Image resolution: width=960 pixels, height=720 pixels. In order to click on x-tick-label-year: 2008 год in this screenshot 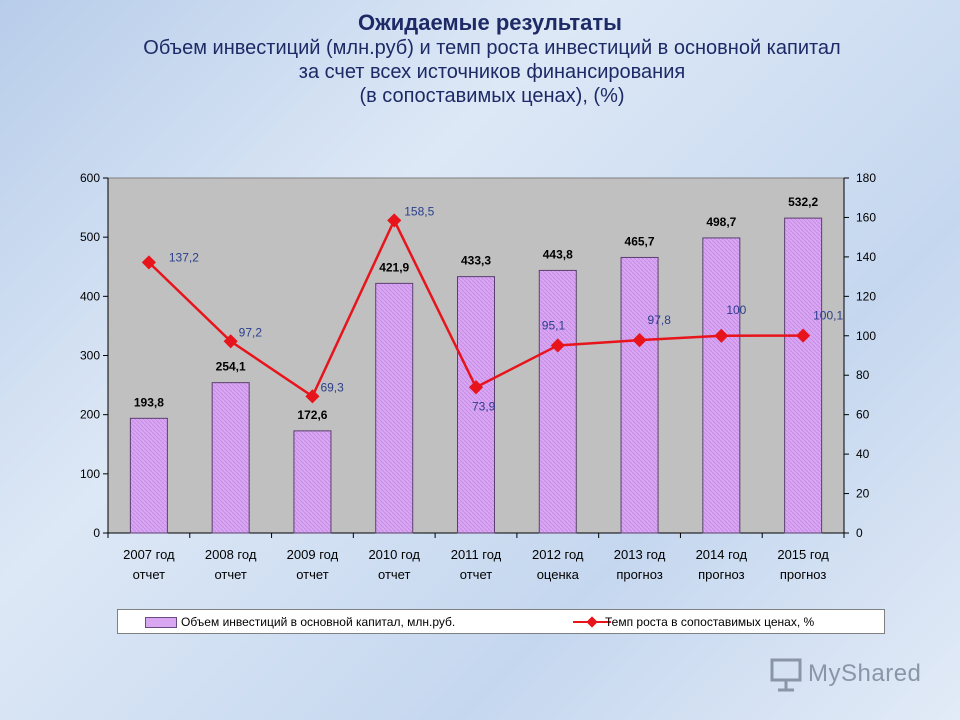, I will do `click(231, 554)`.